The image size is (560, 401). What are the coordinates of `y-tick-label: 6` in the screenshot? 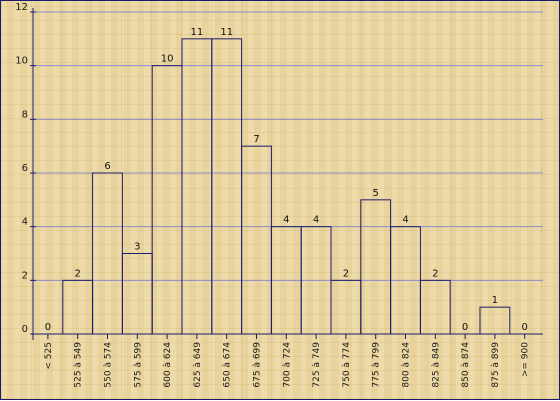 It's located at (25, 168).